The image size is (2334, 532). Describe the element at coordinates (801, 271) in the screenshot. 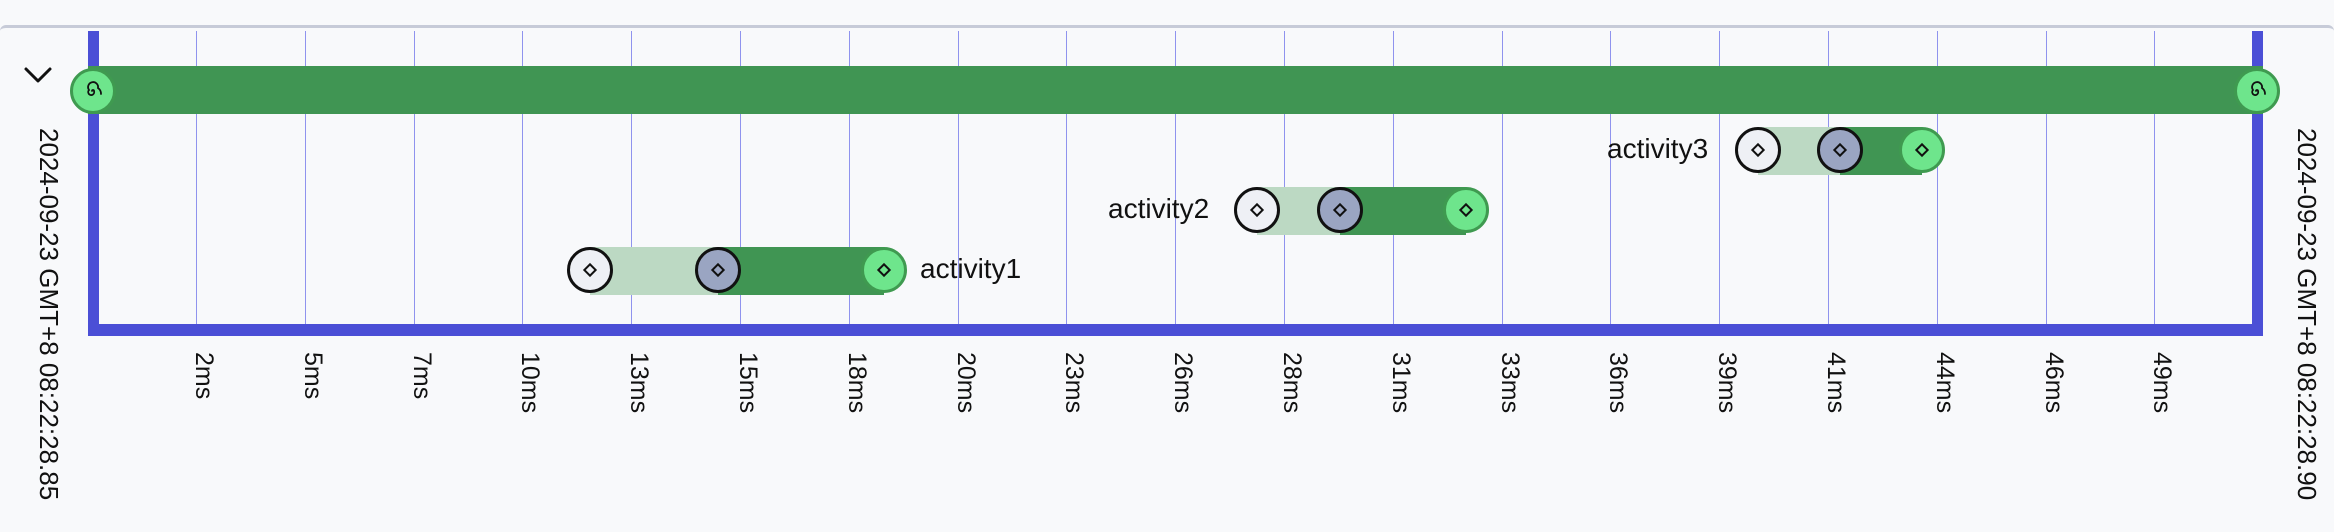

I see `activity1-run-bar` at that location.